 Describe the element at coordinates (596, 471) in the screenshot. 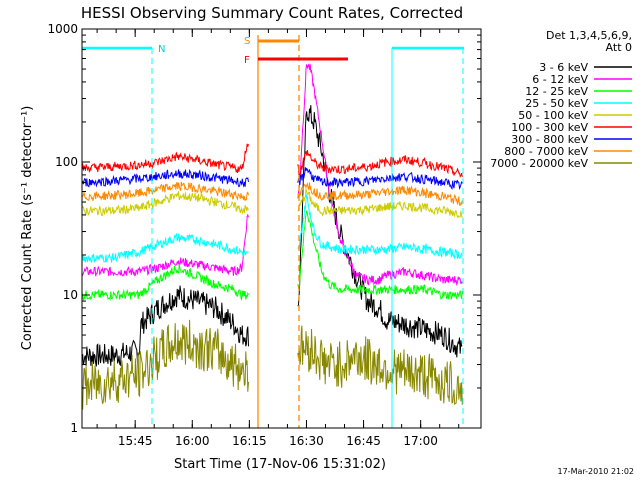

I see `timestamp: 17-Mar-2010 21:02` at that location.